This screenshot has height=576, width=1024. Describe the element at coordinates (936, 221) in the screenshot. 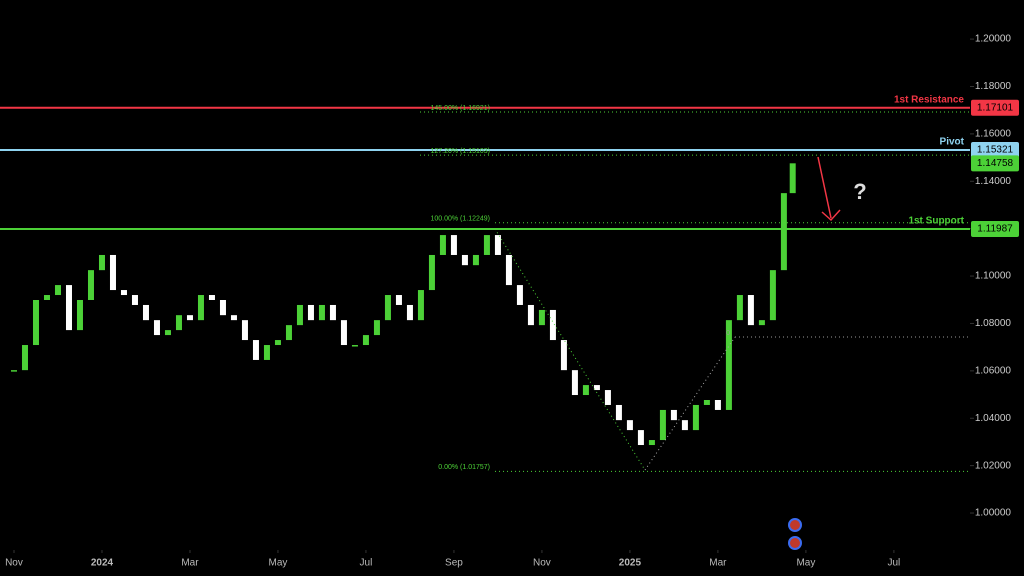

I see `level-name: 1st Support` at that location.